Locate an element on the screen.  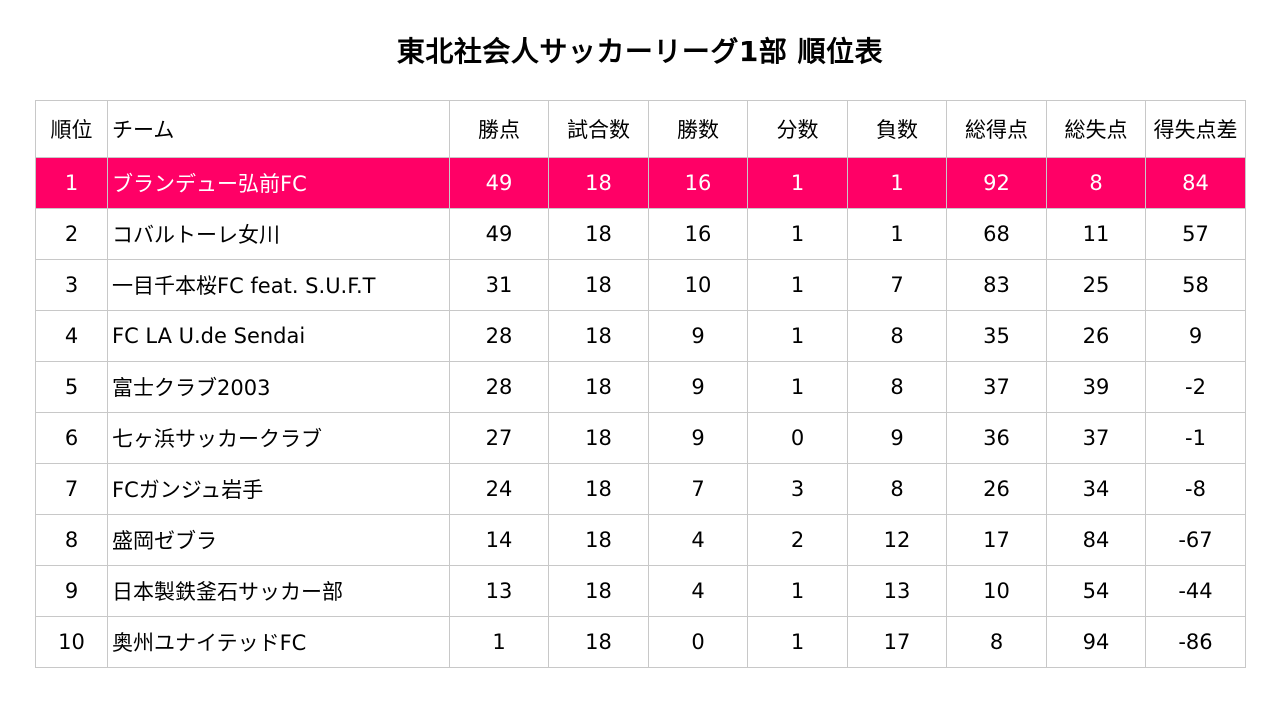
cell-losses: 7 is located at coordinates (897, 285).